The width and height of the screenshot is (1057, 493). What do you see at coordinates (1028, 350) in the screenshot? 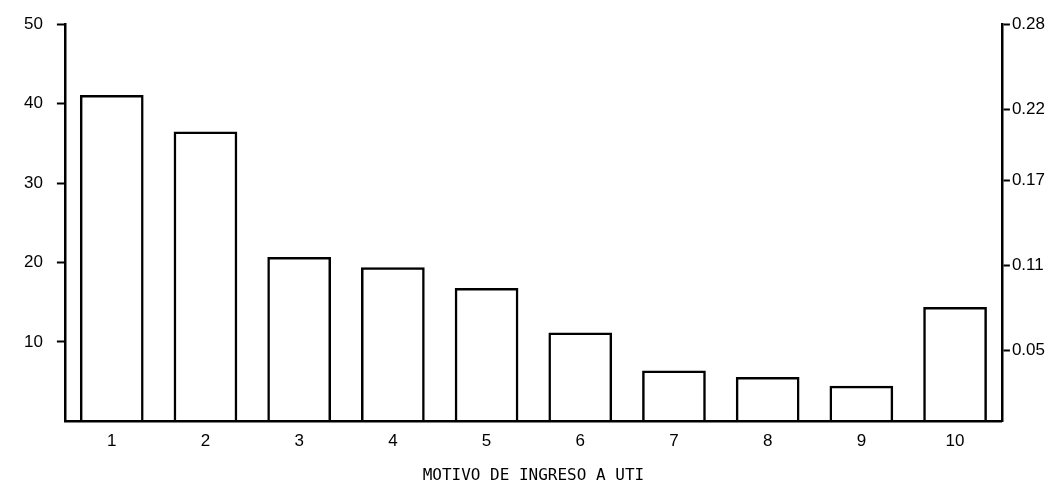
I see `y2-tick-label: 0.05` at bounding box center [1028, 350].